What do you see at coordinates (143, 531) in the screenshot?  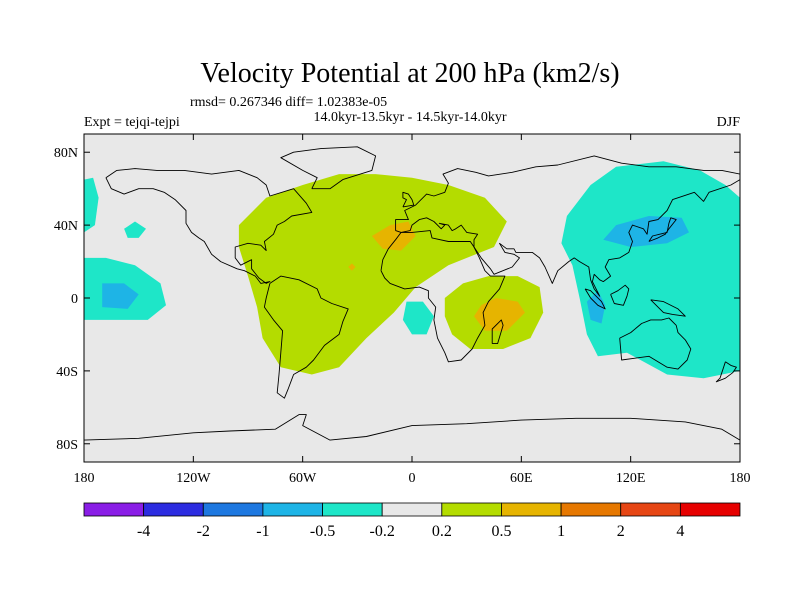 I see `colorbar-label: -4` at bounding box center [143, 531].